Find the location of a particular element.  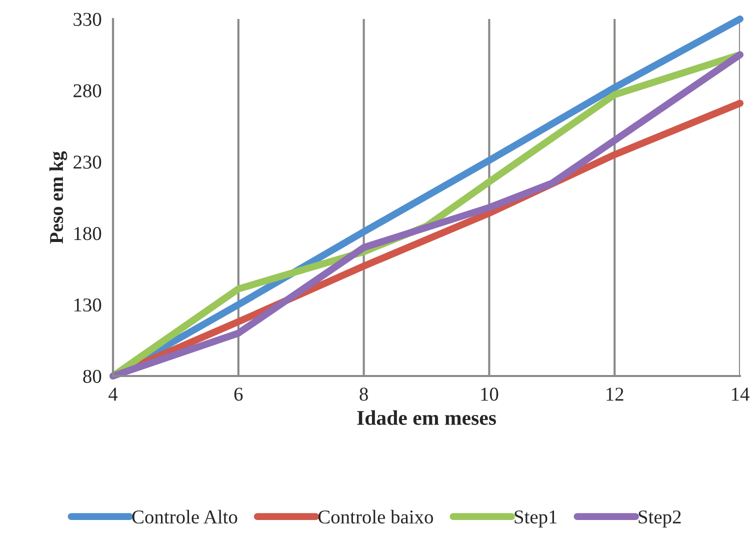

x-tick-label: 12 is located at coordinates (615, 394).